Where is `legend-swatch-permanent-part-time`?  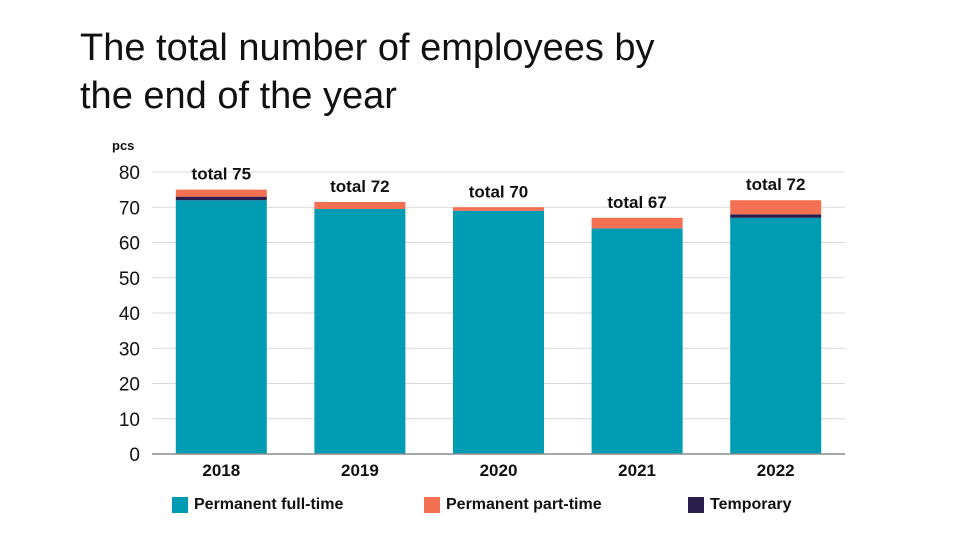
legend-swatch-permanent-part-time is located at coordinates (432, 505).